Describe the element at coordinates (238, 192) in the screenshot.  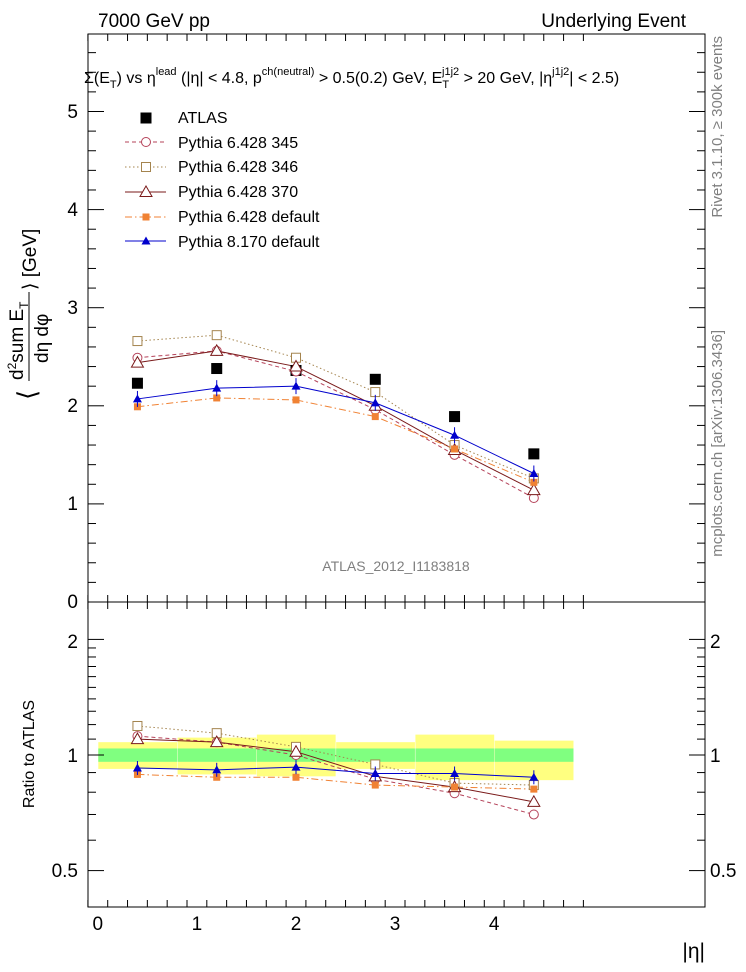
I see `legend-label: Pythia 6.428 370` at that location.